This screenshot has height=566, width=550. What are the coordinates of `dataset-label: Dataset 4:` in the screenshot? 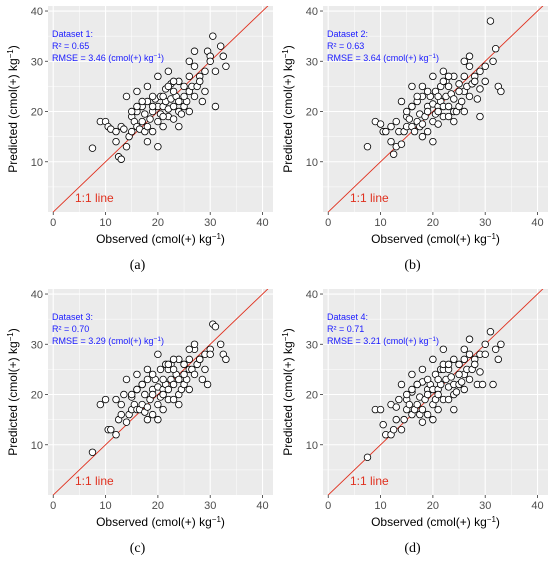 It's located at (347, 317).